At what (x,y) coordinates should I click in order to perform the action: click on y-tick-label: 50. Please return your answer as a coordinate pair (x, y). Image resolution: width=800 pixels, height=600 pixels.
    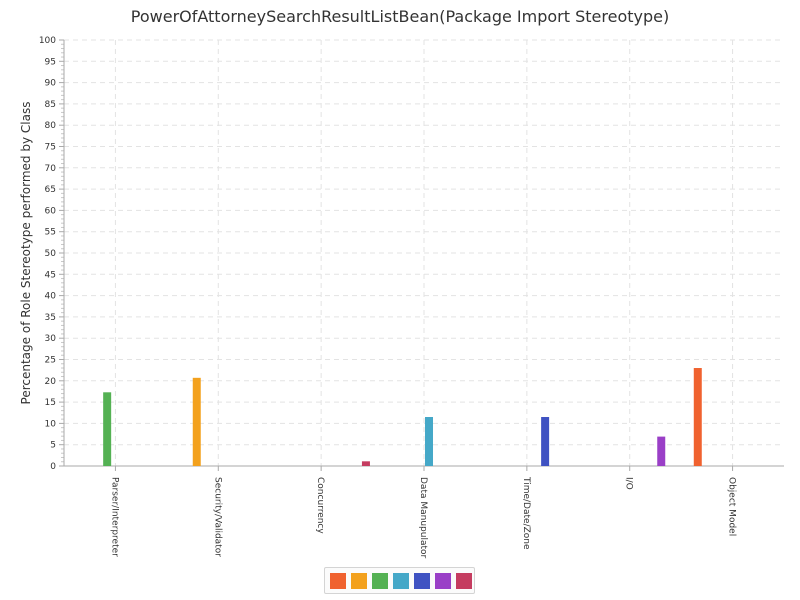
    Looking at the image, I should click on (51, 254).